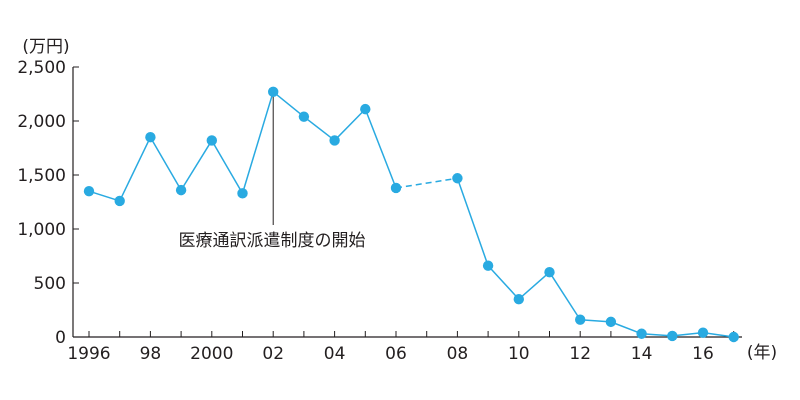  Describe the element at coordinates (519, 354) in the screenshot. I see `x-tick-label: 10` at that location.